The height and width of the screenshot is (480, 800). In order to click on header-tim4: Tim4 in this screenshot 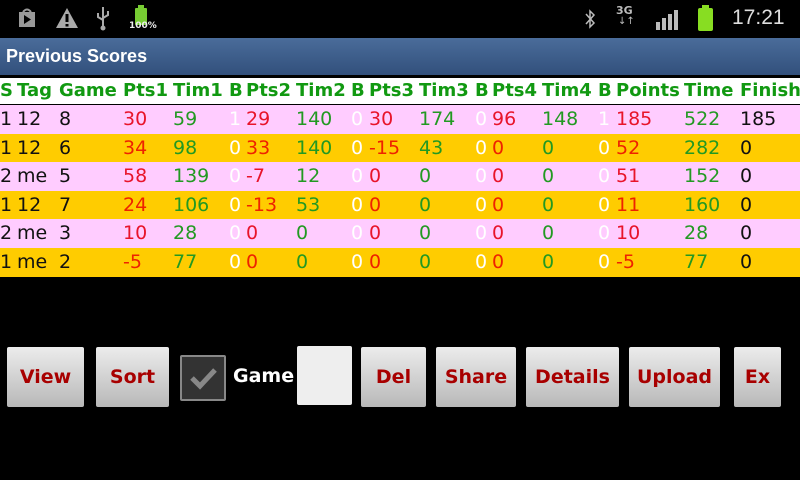, I will do `click(567, 90)`.